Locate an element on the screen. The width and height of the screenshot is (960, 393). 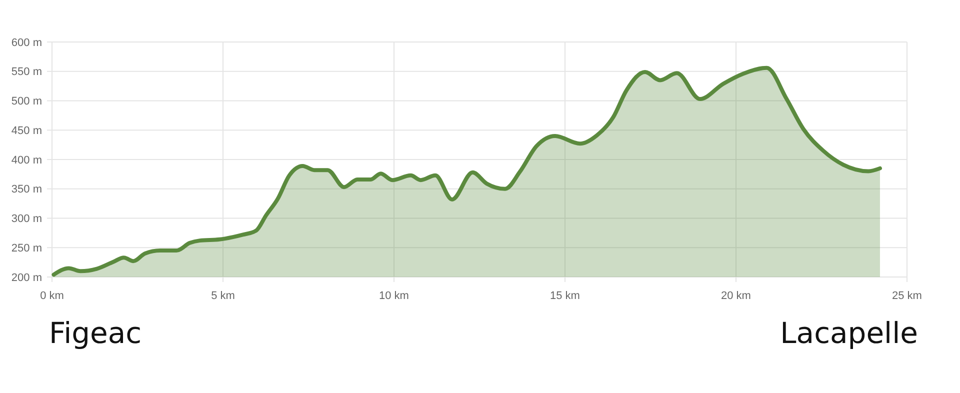
x-tick-label: 10 km is located at coordinates (394, 296).